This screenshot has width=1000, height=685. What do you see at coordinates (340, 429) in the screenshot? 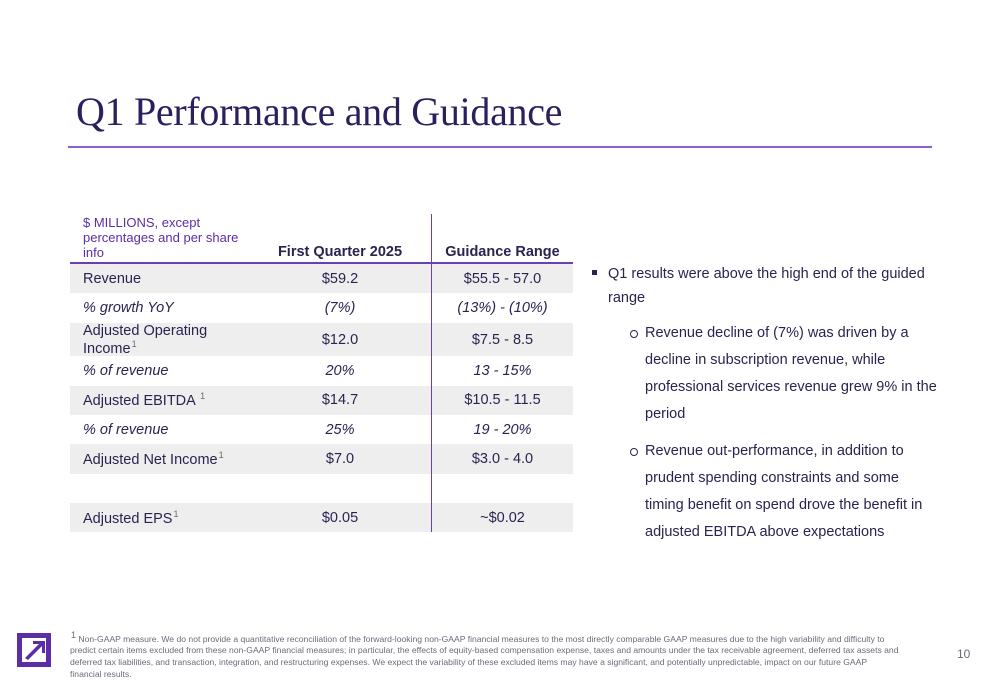
I see `first-quarter-value: 25%` at bounding box center [340, 429].